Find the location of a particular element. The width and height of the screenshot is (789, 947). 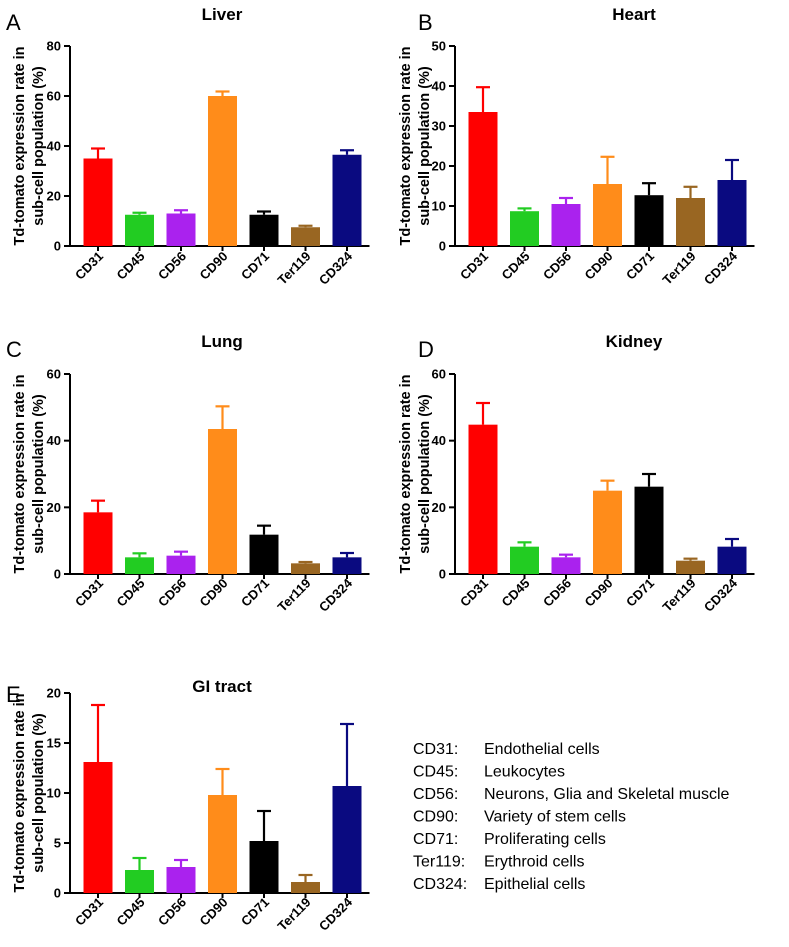

y-tick-label: 50 is located at coordinates (439, 46).